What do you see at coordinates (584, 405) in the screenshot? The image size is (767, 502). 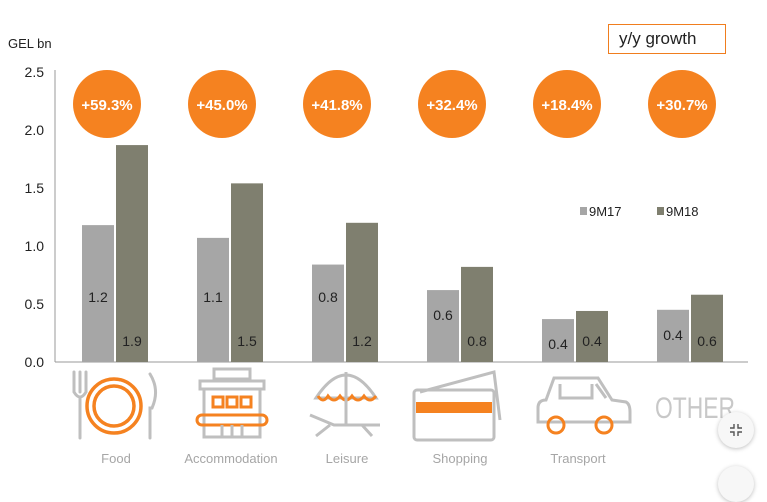 I see `transport-icon` at bounding box center [584, 405].